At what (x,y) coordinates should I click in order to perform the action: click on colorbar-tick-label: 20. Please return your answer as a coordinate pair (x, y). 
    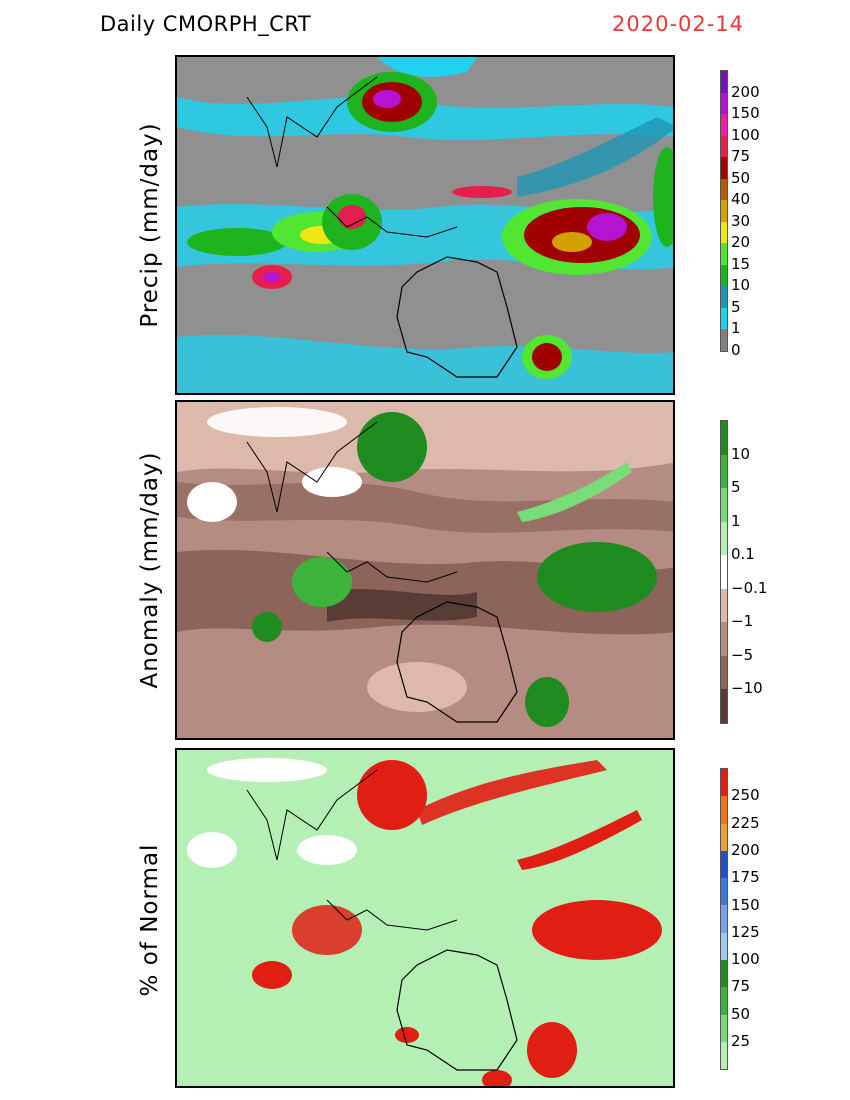
    Looking at the image, I should click on (741, 242).